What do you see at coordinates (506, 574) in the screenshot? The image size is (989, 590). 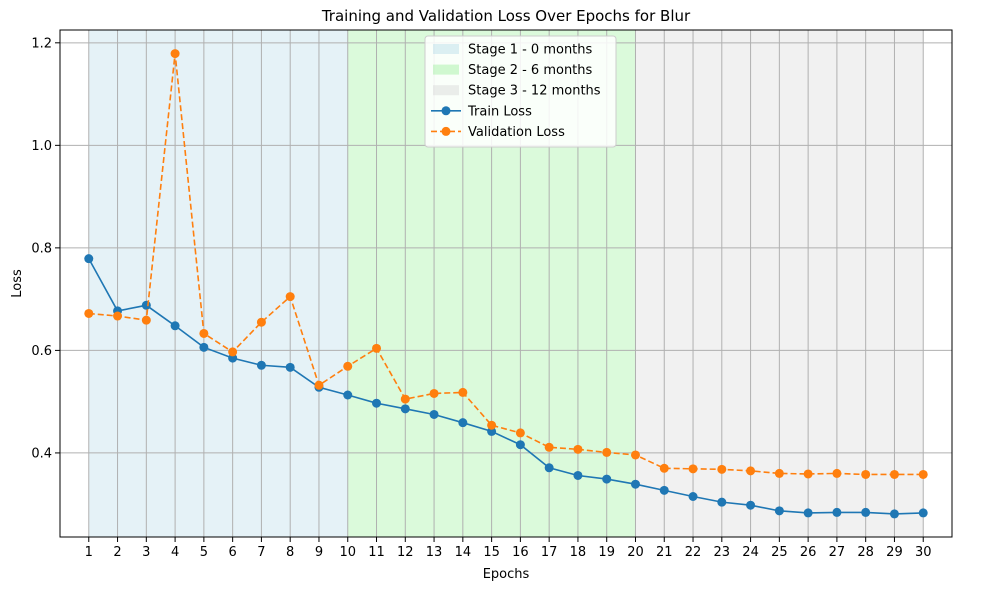 I see `x-axis-label: Epochs` at bounding box center [506, 574].